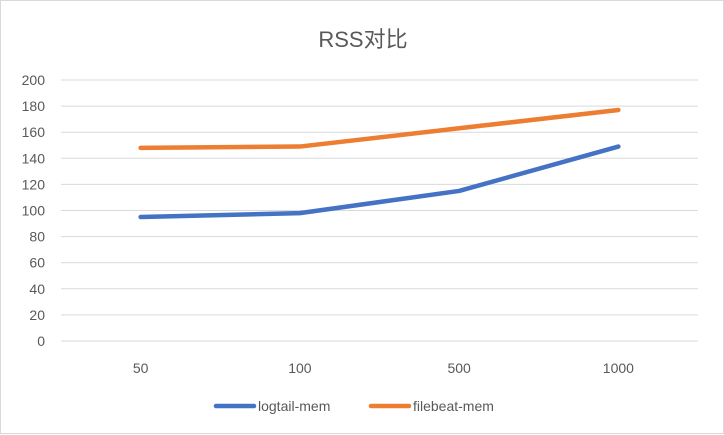 This screenshot has height=435, width=724. What do you see at coordinates (37, 263) in the screenshot?
I see `y-tick-label: 60` at bounding box center [37, 263].